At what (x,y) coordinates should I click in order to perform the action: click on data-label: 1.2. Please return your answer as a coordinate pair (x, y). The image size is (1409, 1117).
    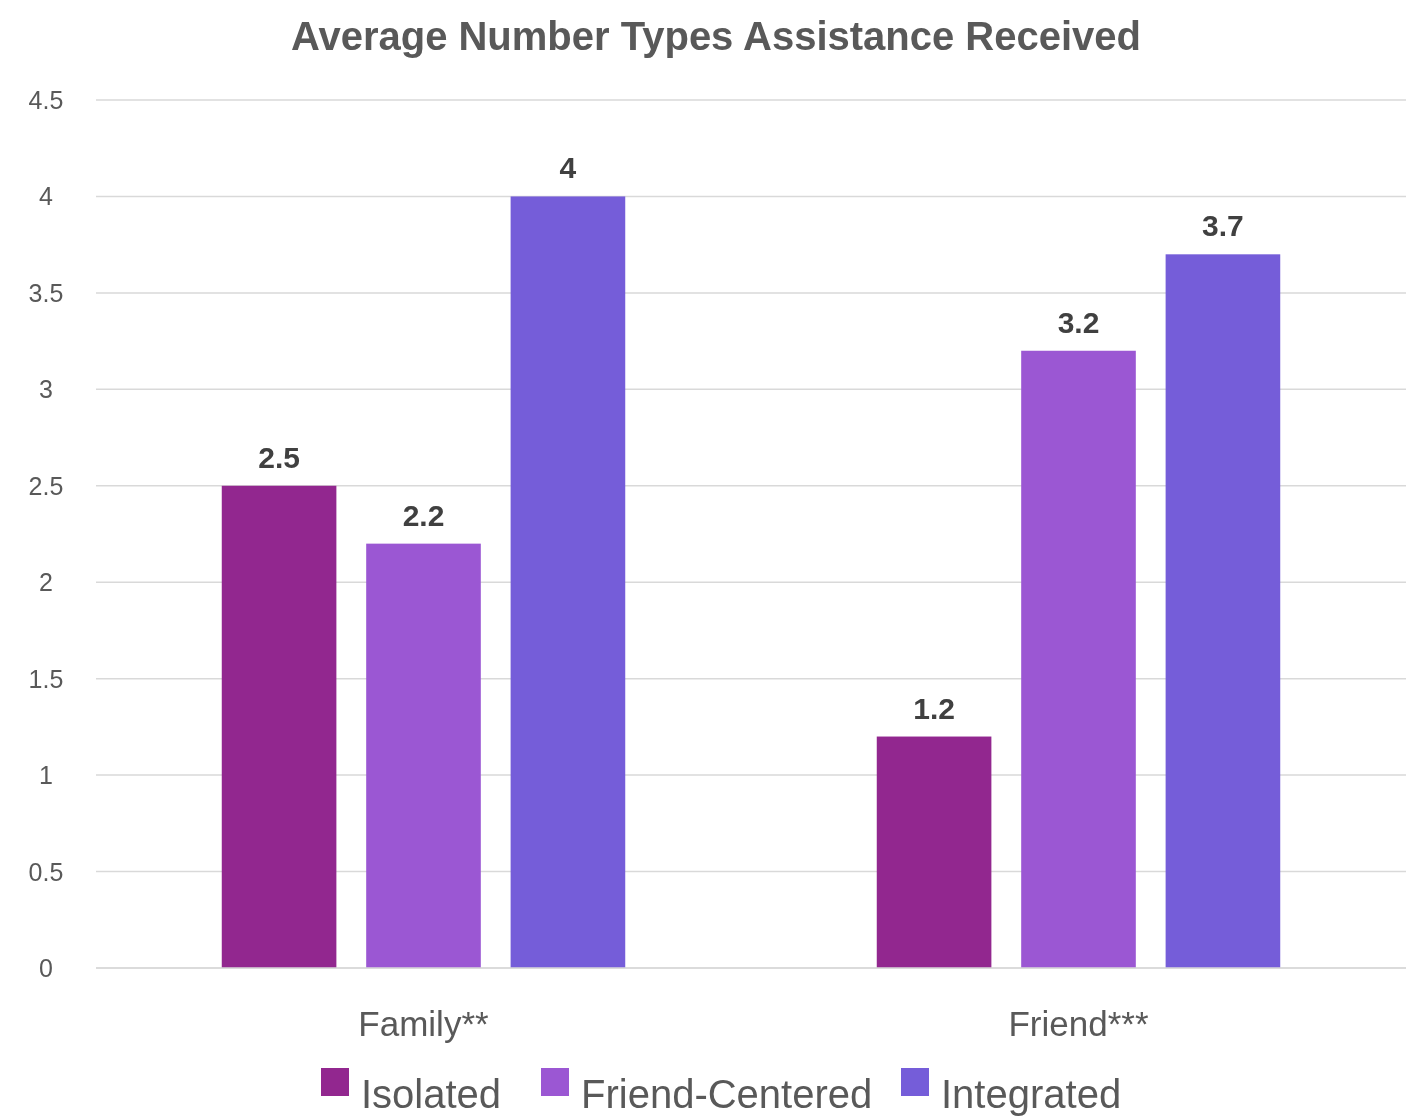
    Looking at the image, I should click on (934, 708).